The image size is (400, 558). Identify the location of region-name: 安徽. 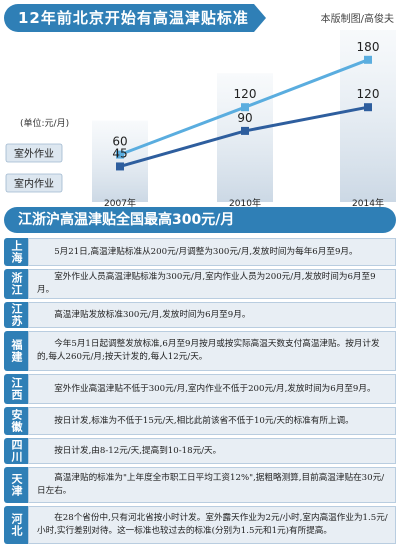
(16, 421).